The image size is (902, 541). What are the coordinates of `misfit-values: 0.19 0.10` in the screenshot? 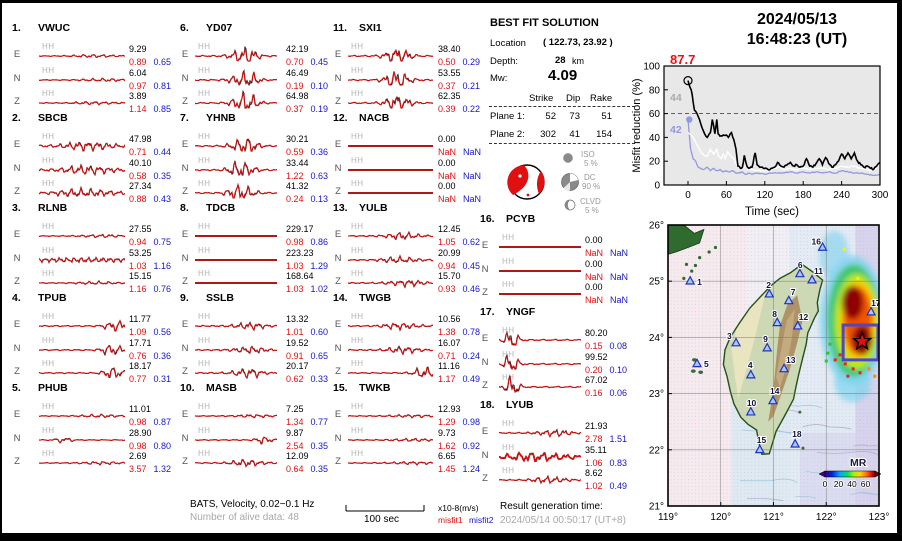 It's located at (307, 86).